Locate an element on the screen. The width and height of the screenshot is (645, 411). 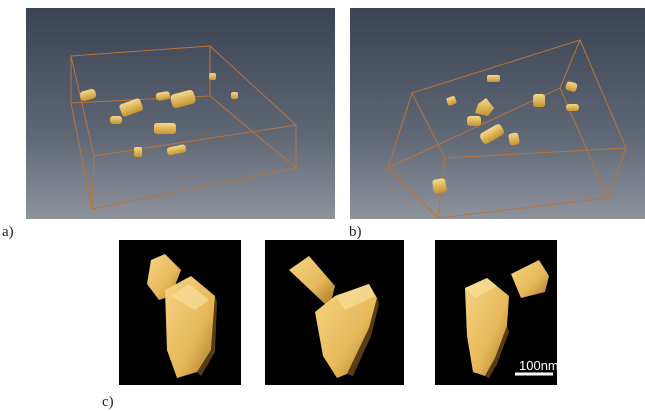
scale-bar-label: 100nm is located at coordinates (538, 365).